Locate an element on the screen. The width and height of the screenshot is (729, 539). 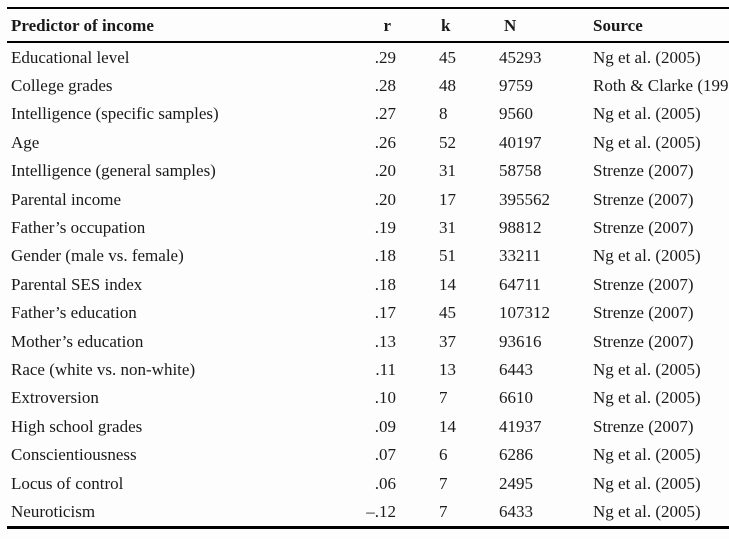
column-header-n: N is located at coordinates (541, 25).